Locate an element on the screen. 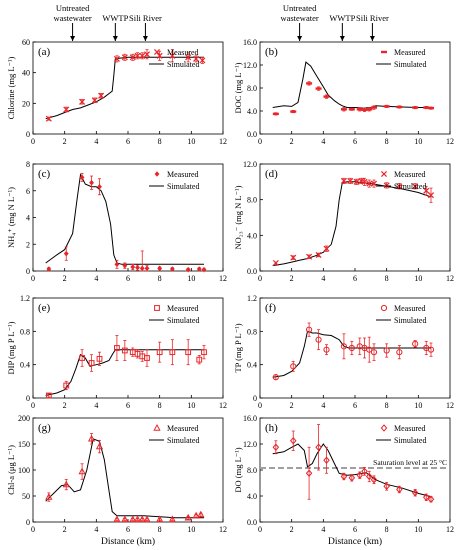  y-tick-label: 12.0 is located at coordinates (250, 444).